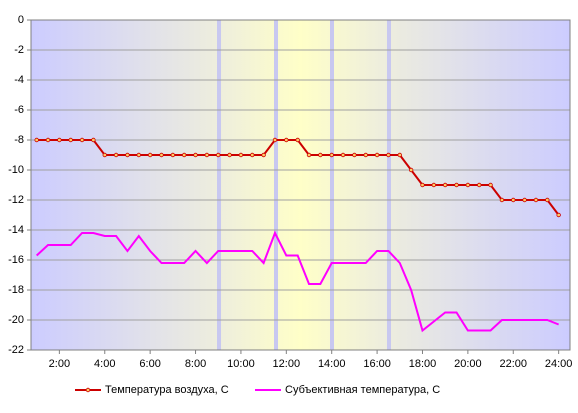  I want to click on y-tick-label: -14, so click(16, 230).